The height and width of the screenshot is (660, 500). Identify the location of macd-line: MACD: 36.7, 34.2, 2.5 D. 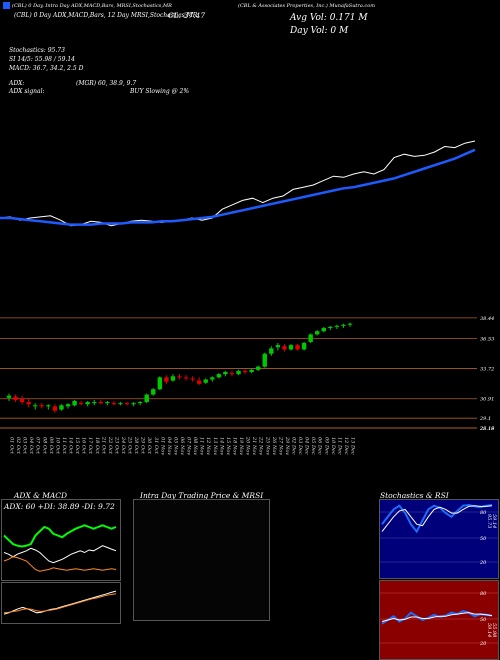
(46, 68).